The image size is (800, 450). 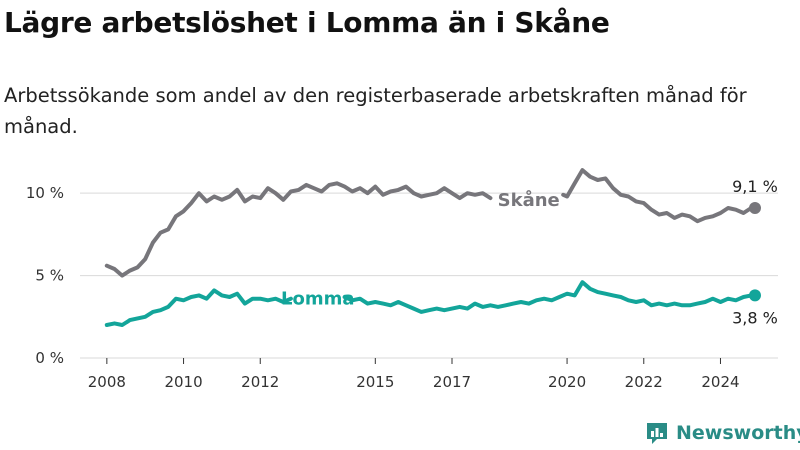 I want to click on x-tick-label: 2010, so click(x=183, y=382).